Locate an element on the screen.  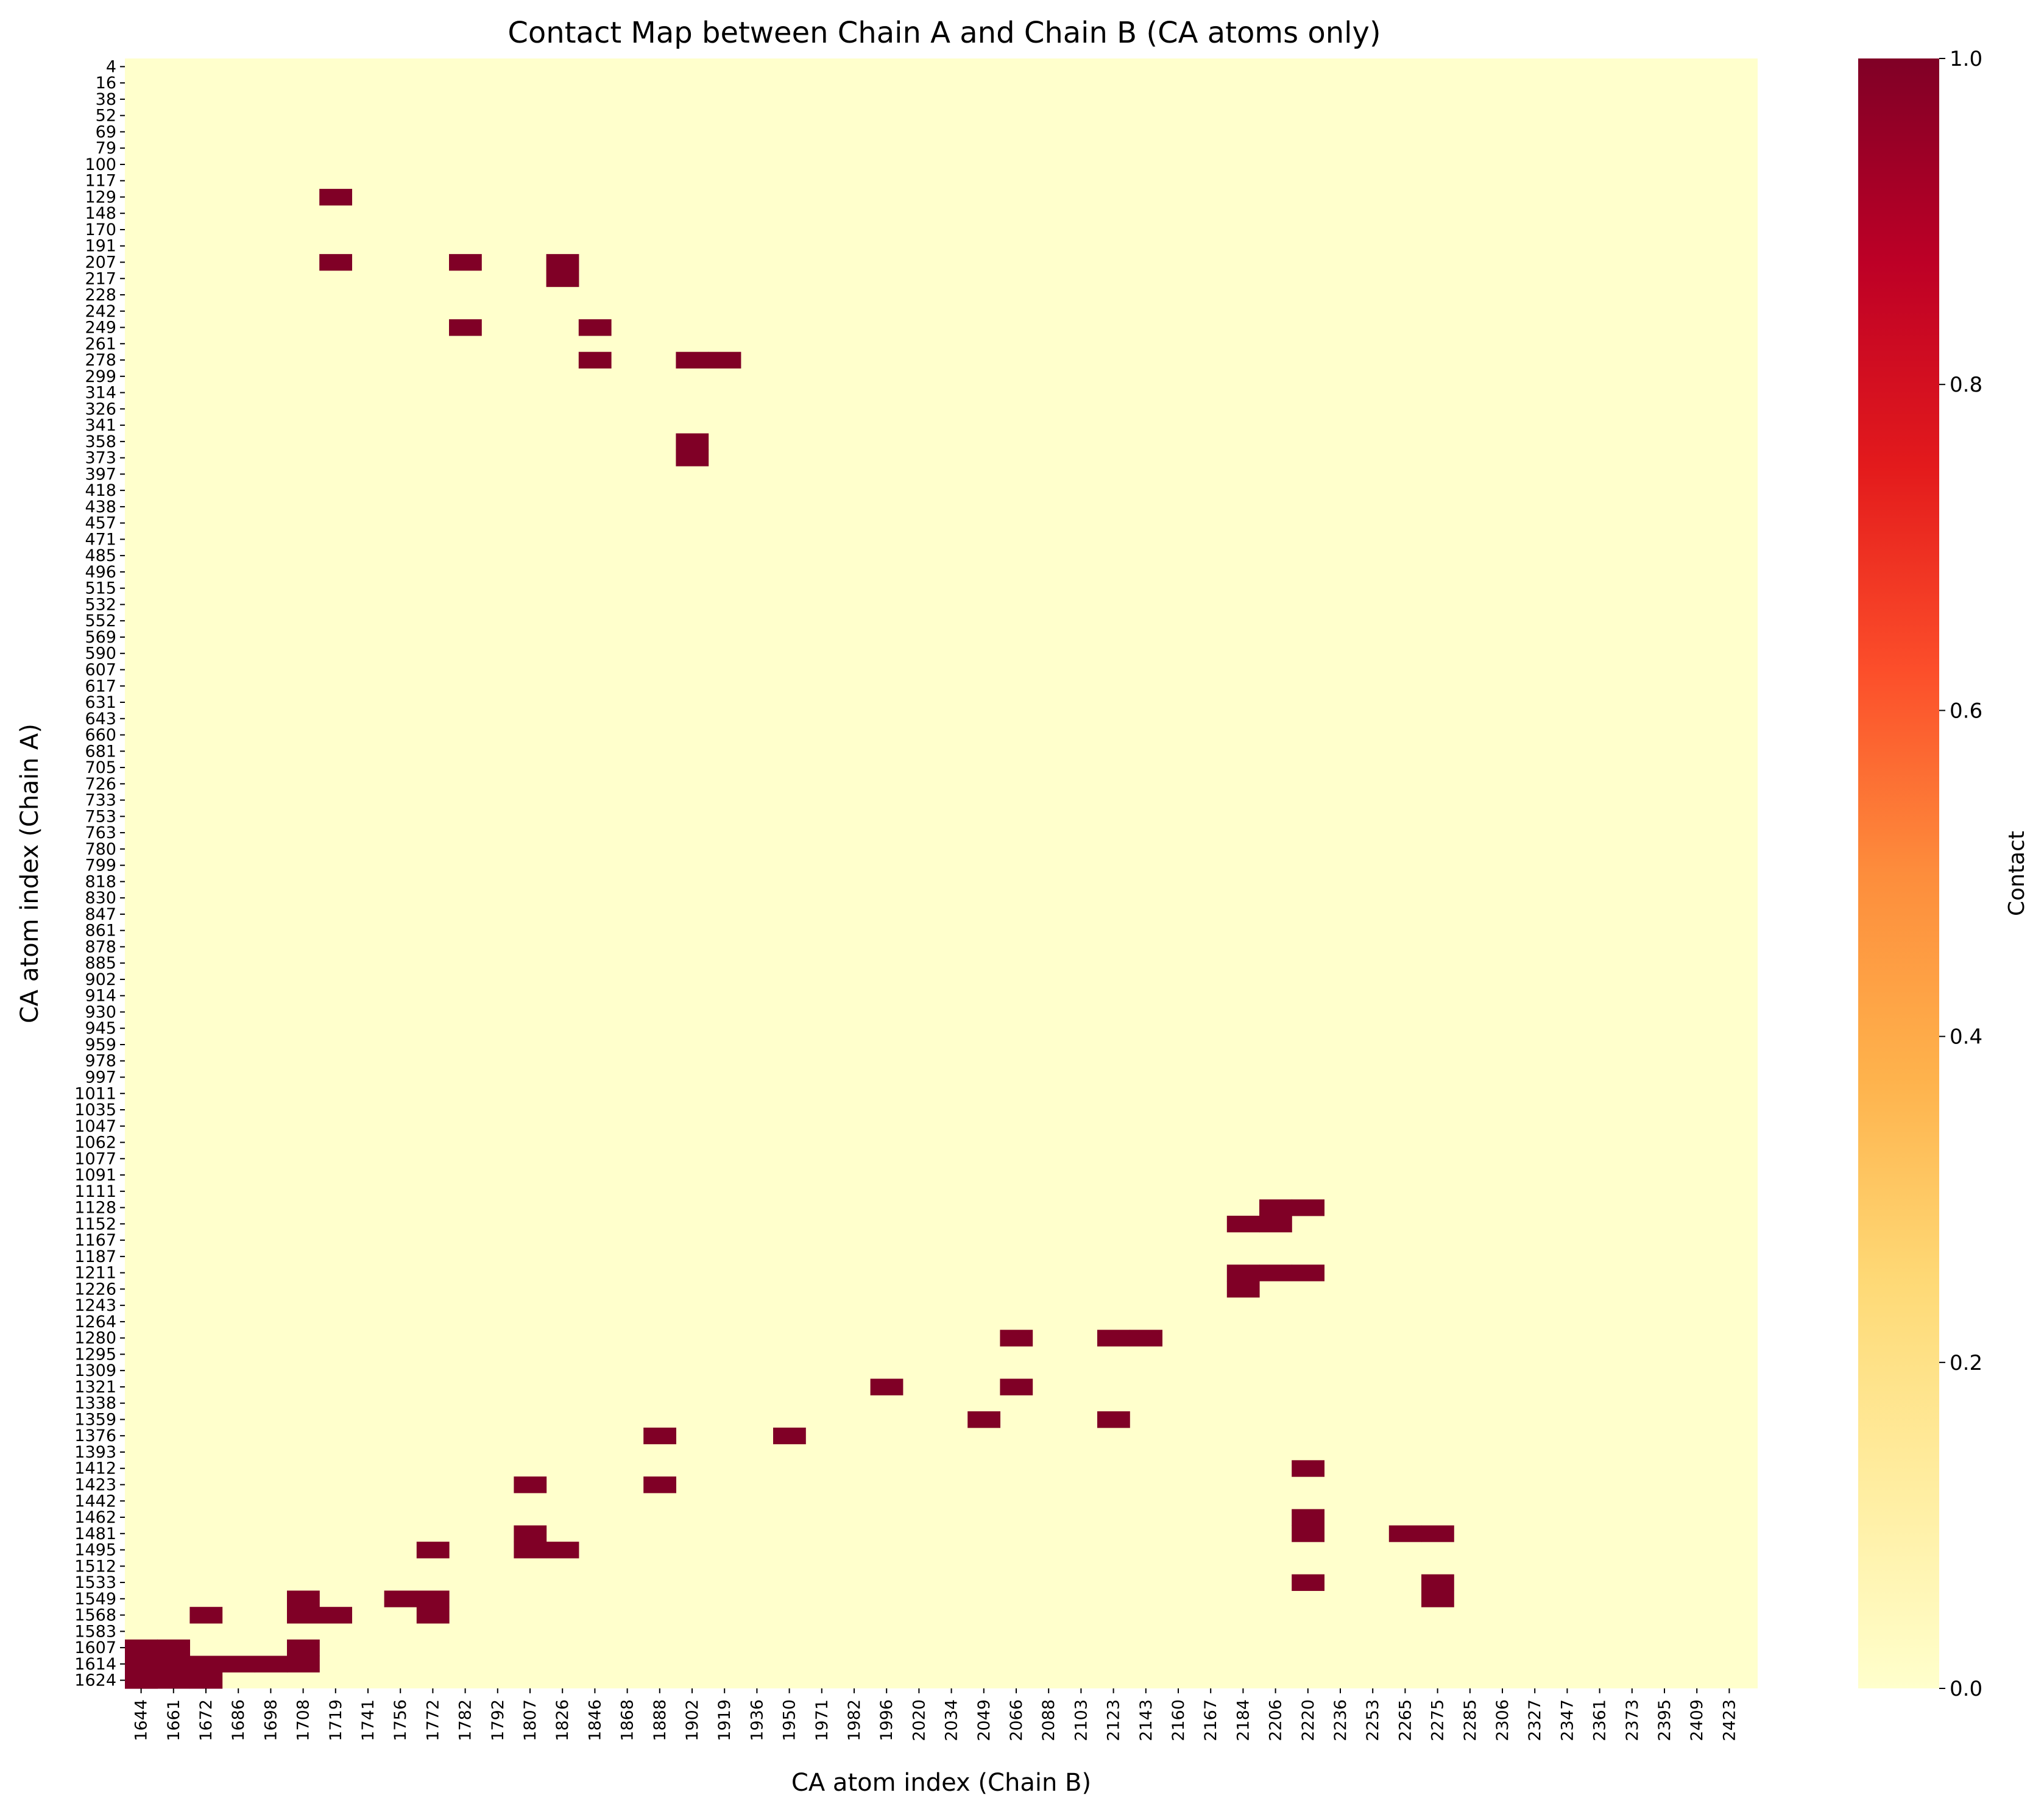
y-tick-label: 1091 is located at coordinates (95, 1176).